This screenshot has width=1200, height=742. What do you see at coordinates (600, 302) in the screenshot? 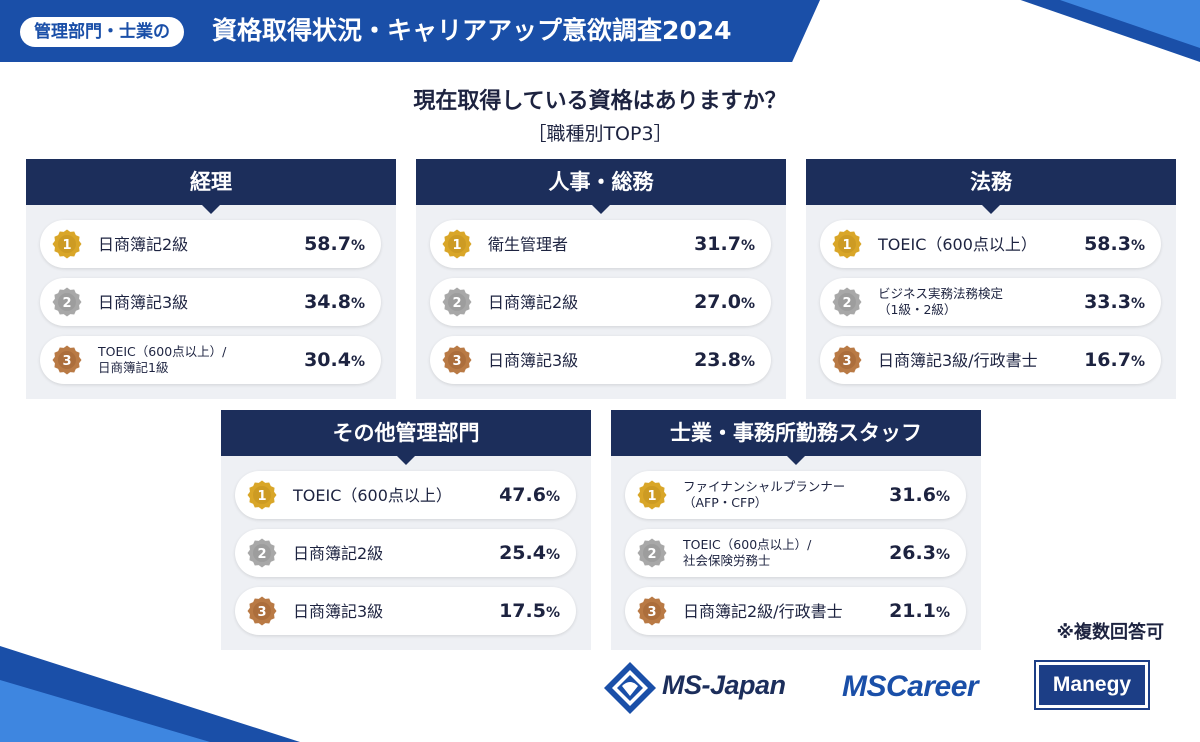
I see `ranking-row: 2 日商簿記2級 27.0%` at bounding box center [600, 302].